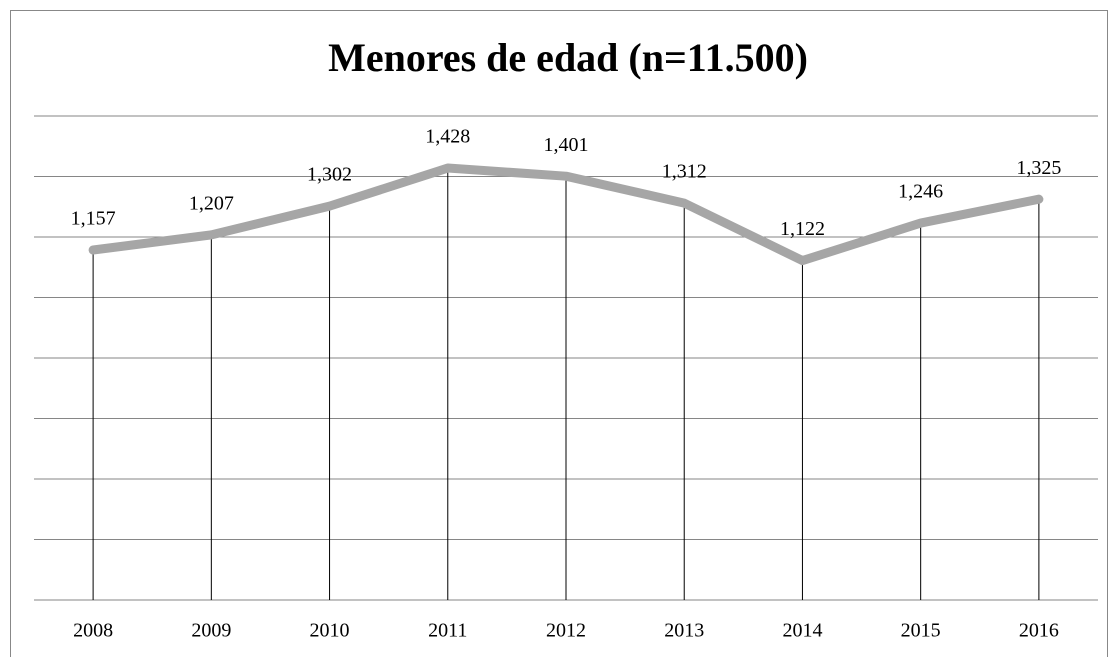 The image size is (1113, 657). What do you see at coordinates (329, 175) in the screenshot?
I see `data-label: 1,302` at bounding box center [329, 175].